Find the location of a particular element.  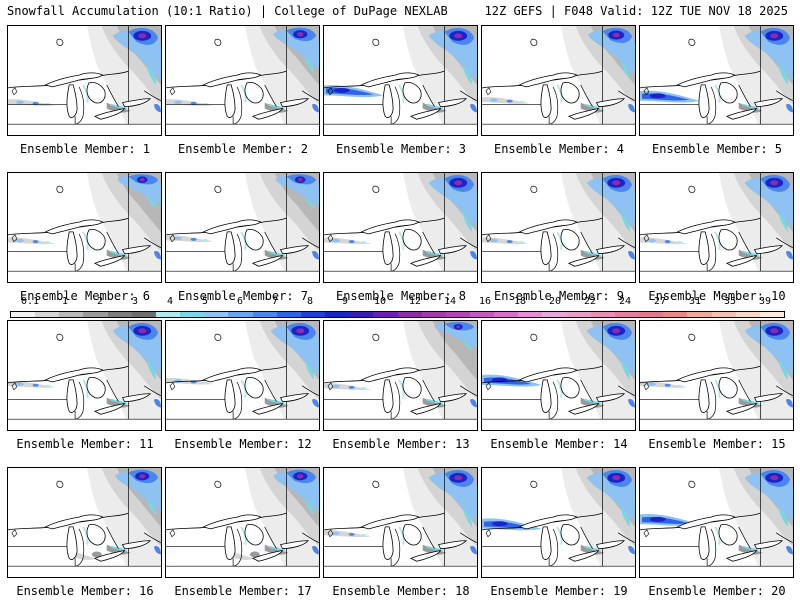

colorbar-tick-label: 35 is located at coordinates (730, 301).